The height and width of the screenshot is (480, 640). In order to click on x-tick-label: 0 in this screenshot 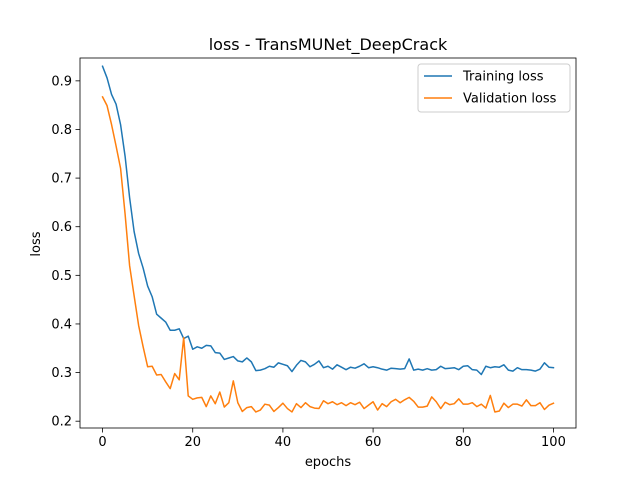, I will do `click(102, 442)`.